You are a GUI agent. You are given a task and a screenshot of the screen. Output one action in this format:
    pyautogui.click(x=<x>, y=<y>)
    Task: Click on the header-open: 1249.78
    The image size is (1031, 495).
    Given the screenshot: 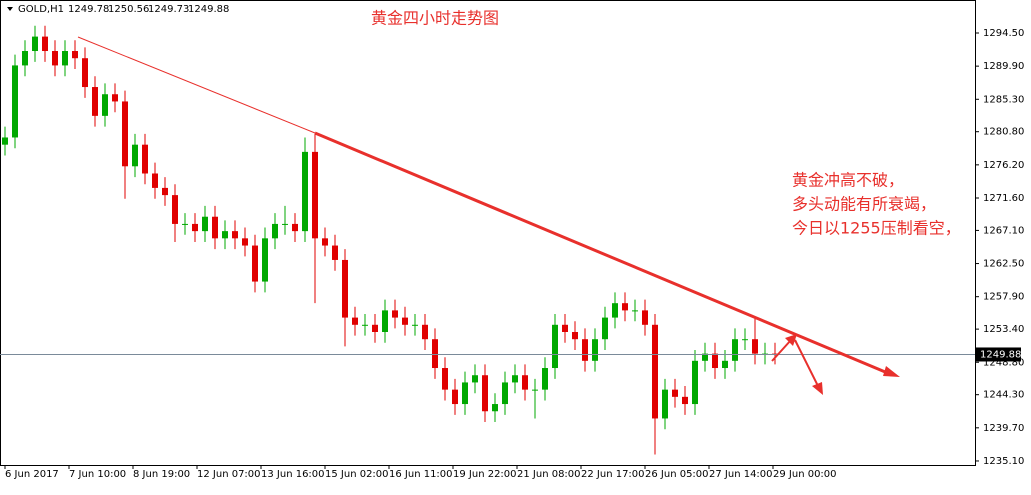 What is the action you would take?
    pyautogui.click(x=88, y=9)
    